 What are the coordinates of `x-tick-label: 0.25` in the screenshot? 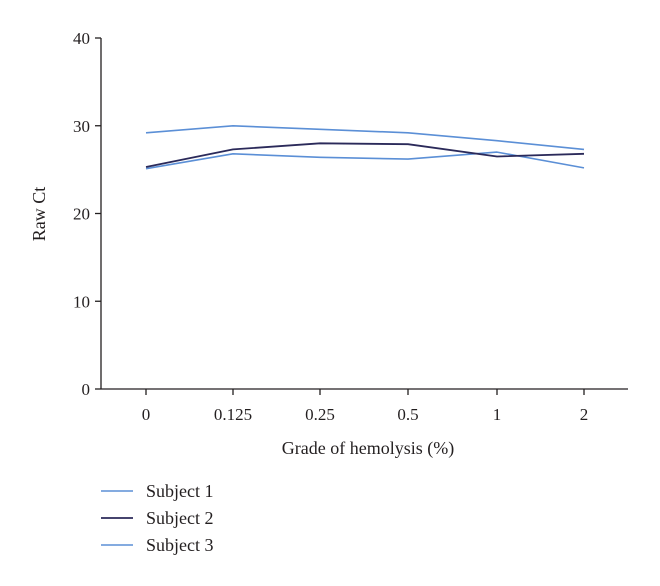 It's located at (320, 414).